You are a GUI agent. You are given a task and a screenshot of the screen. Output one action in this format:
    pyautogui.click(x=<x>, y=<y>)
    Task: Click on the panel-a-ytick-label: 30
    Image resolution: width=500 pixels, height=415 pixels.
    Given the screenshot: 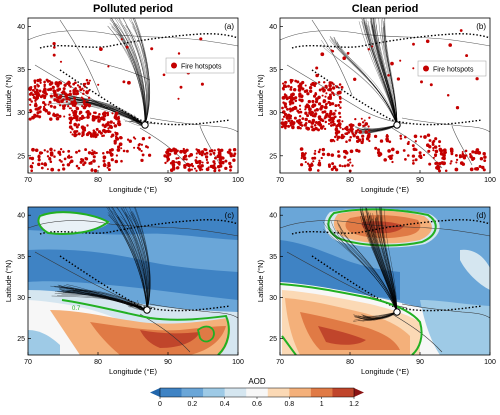 What is the action you would take?
    pyautogui.click(x=21, y=113)
    